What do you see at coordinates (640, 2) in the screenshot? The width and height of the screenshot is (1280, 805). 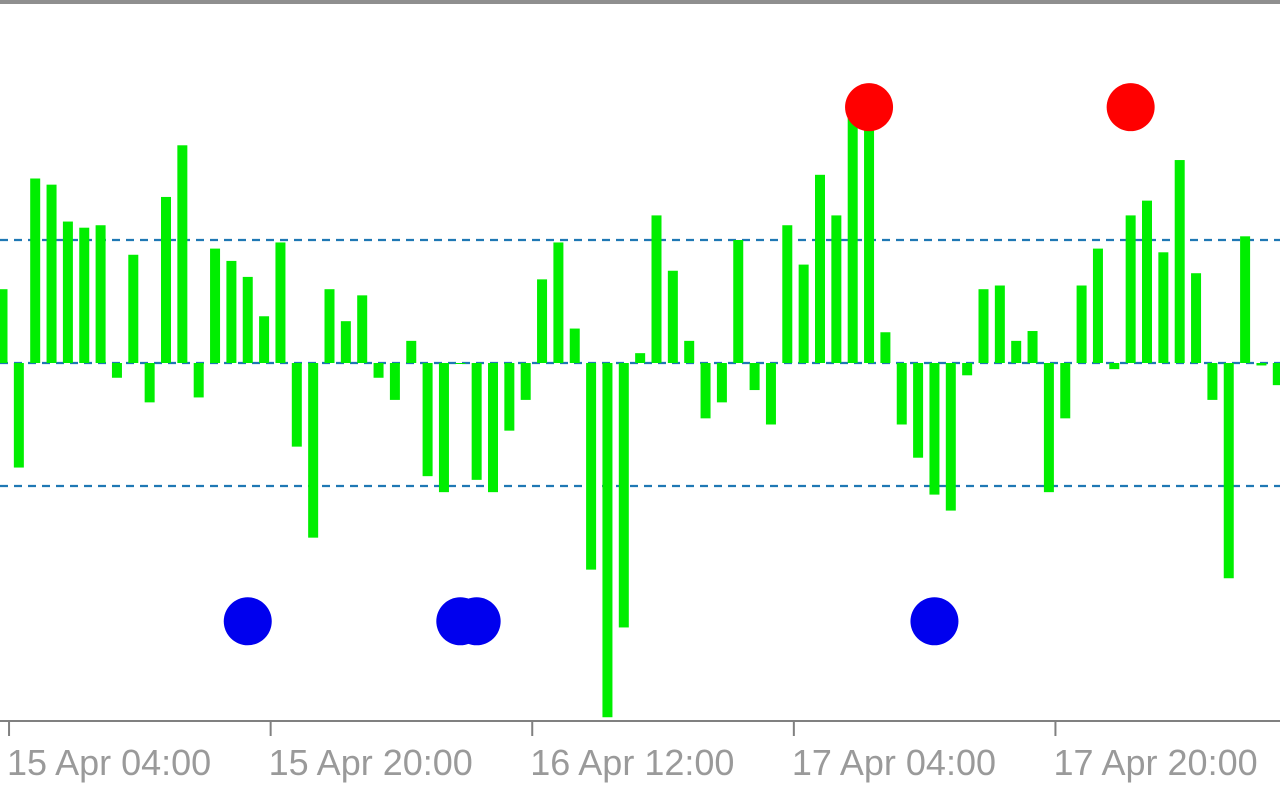 I see `chart-top-border` at bounding box center [640, 2].